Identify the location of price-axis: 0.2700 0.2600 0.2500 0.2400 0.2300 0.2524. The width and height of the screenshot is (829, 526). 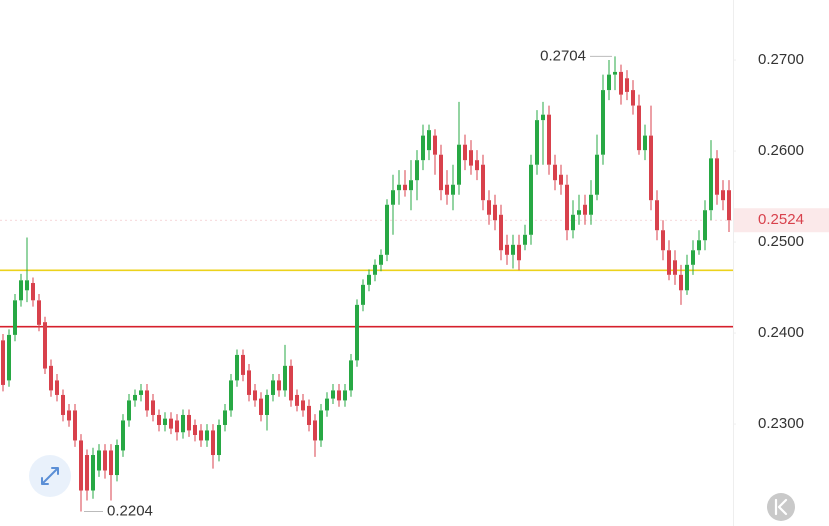
(781, 241).